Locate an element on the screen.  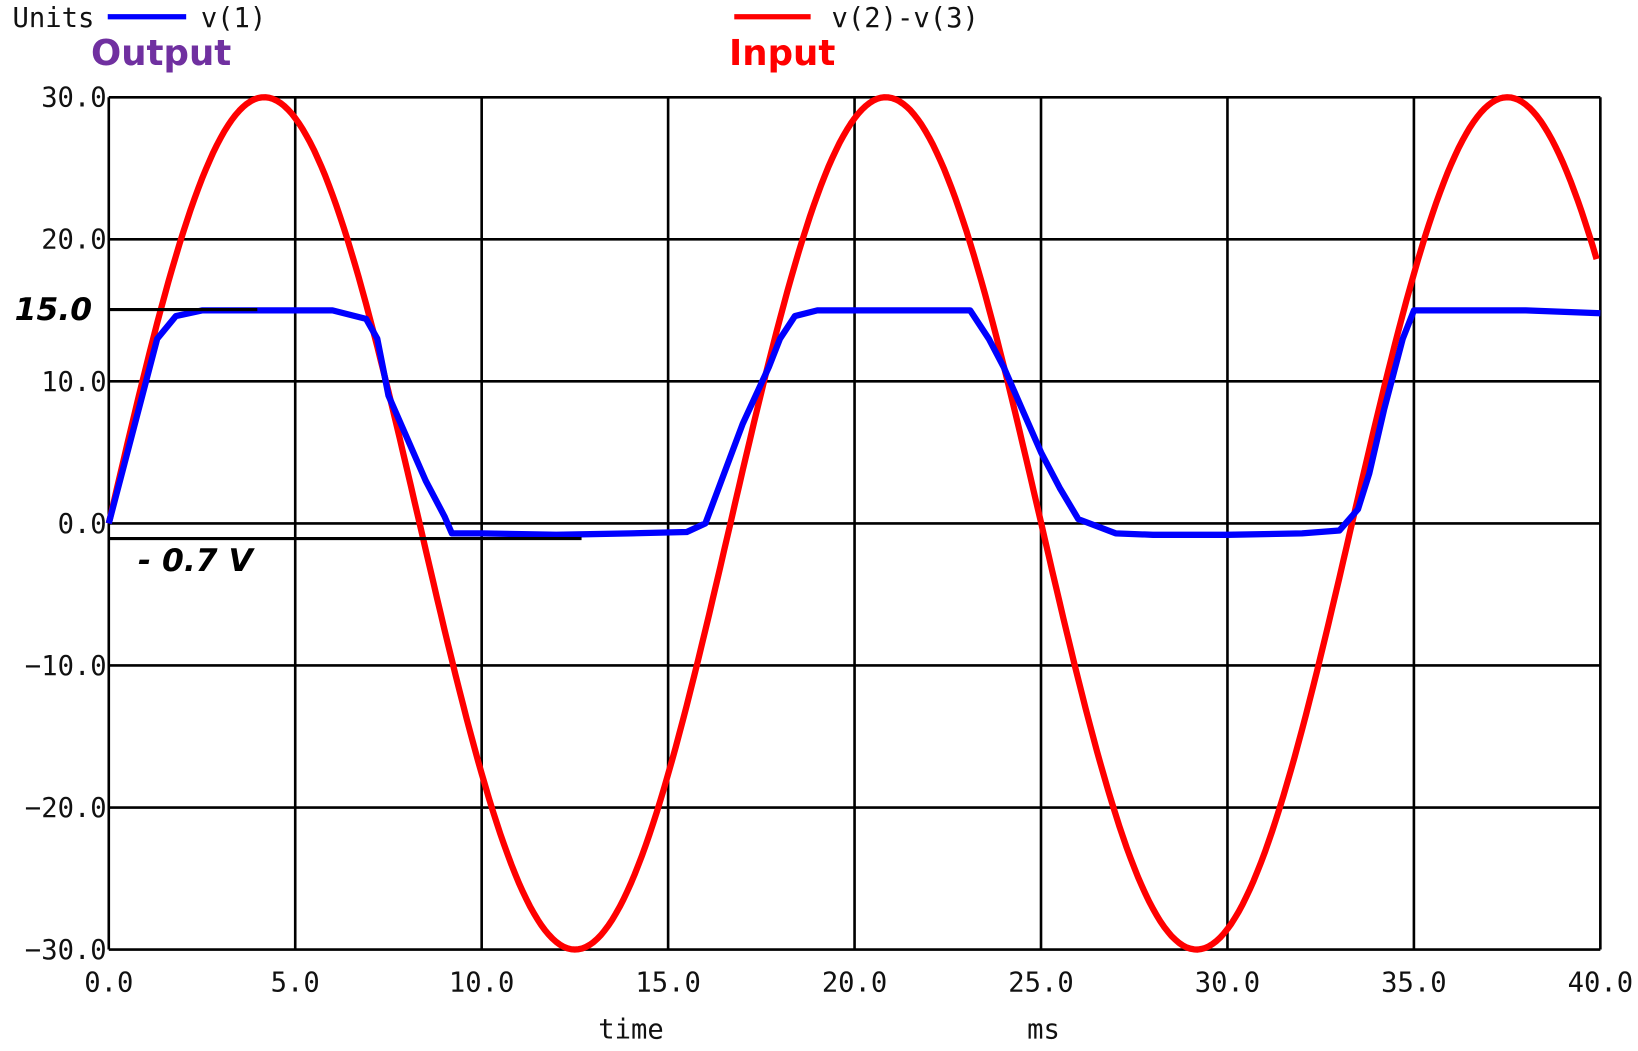
clip-low-annotation: - 0.7 V is located at coordinates (196, 561).